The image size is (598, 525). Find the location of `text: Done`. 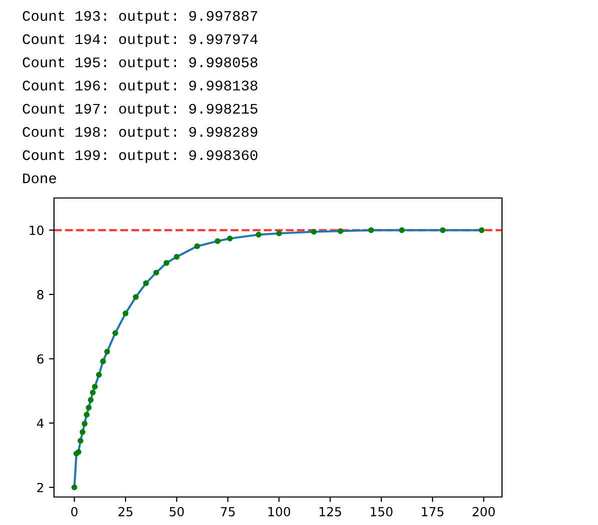

text: Done is located at coordinates (39, 179).